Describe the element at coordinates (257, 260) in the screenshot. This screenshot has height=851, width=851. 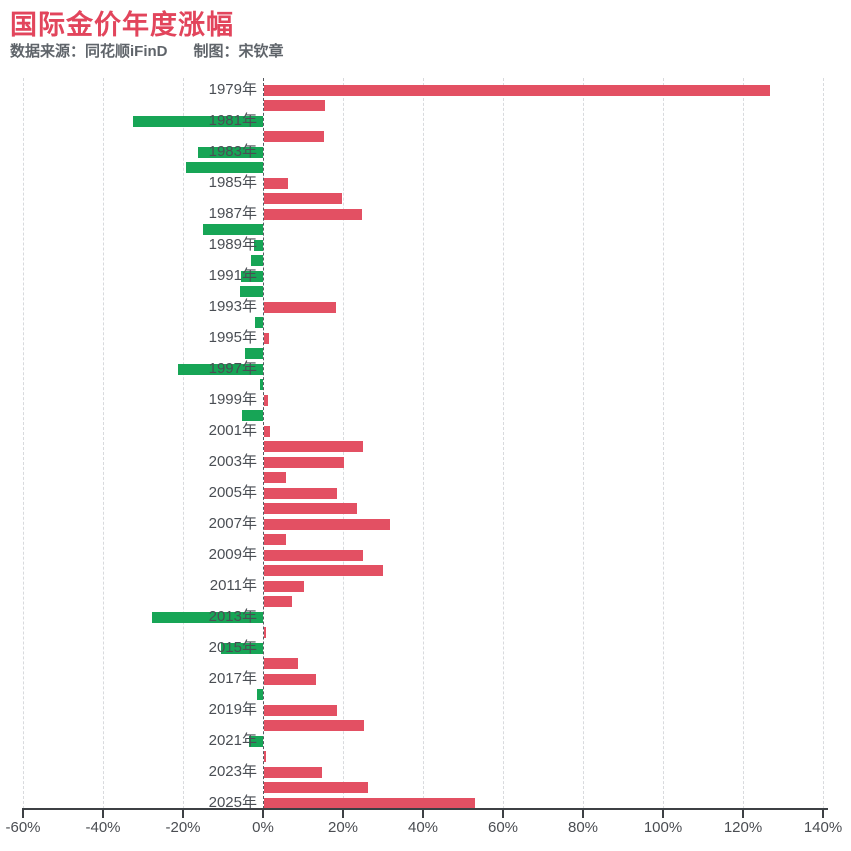
I see `bar-1990` at that location.